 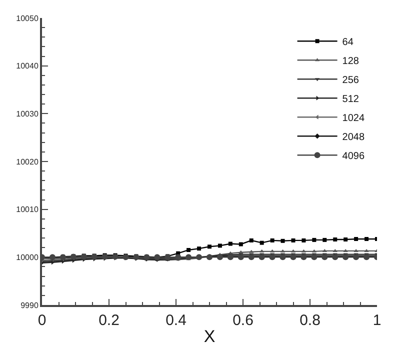 What do you see at coordinates (377, 320) in the screenshot?
I see `x-tick-label: 1` at bounding box center [377, 320].